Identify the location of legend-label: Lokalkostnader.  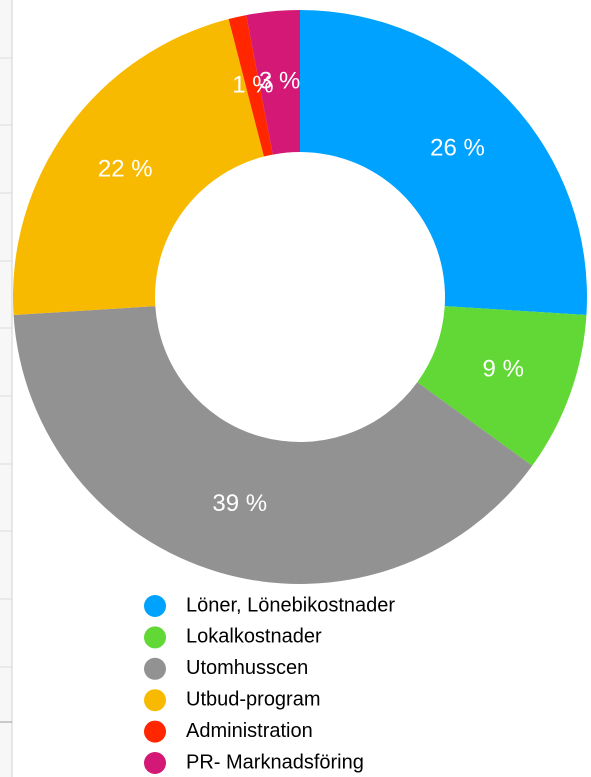
(254, 637).